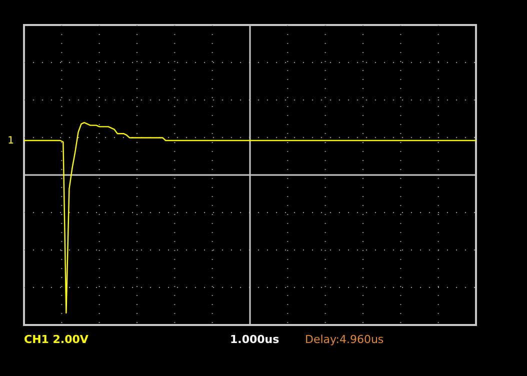  Describe the element at coordinates (56, 339) in the screenshot. I see `text: CH1 2.00V` at that location.